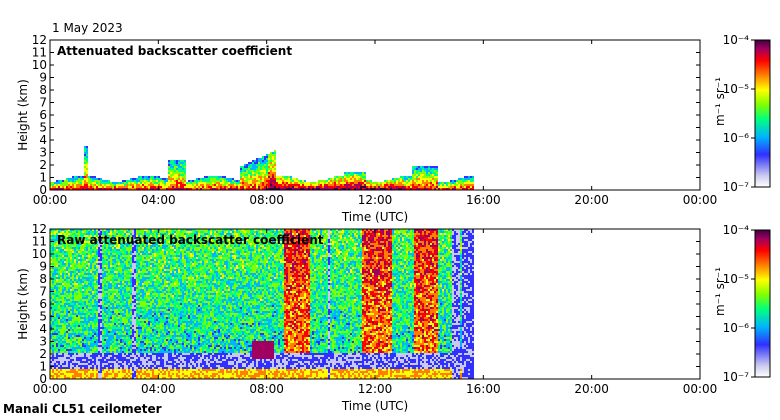 Image resolution: width=780 pixels, height=420 pixels. I want to click on footer-label: Manali CL51 ceilometer, so click(82, 409).